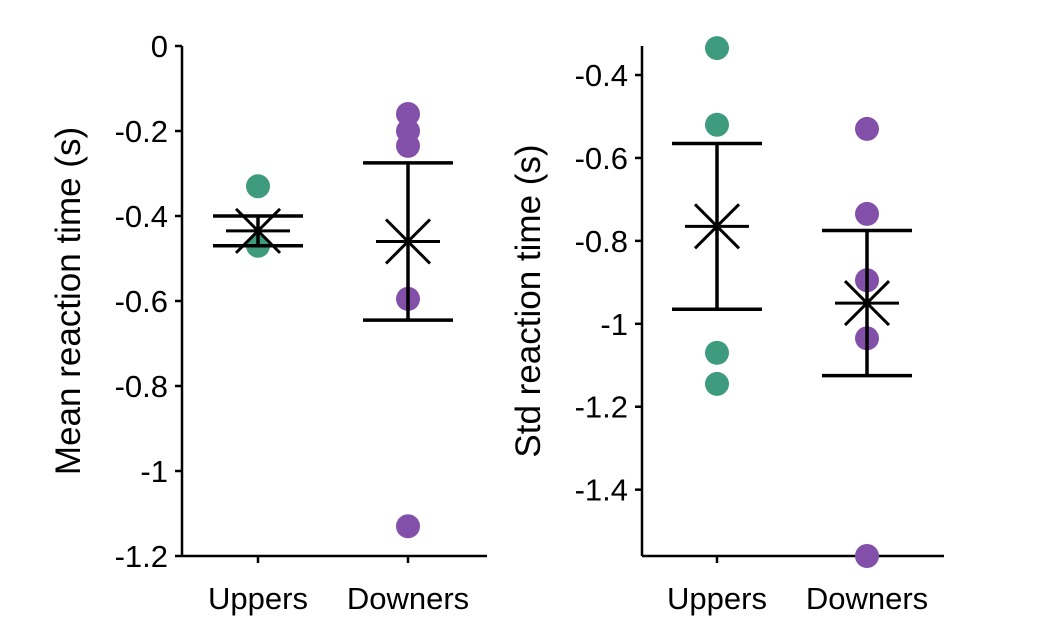  What do you see at coordinates (528, 300) in the screenshot?
I see `y-axis-title: Std reaction time (s)` at bounding box center [528, 300].